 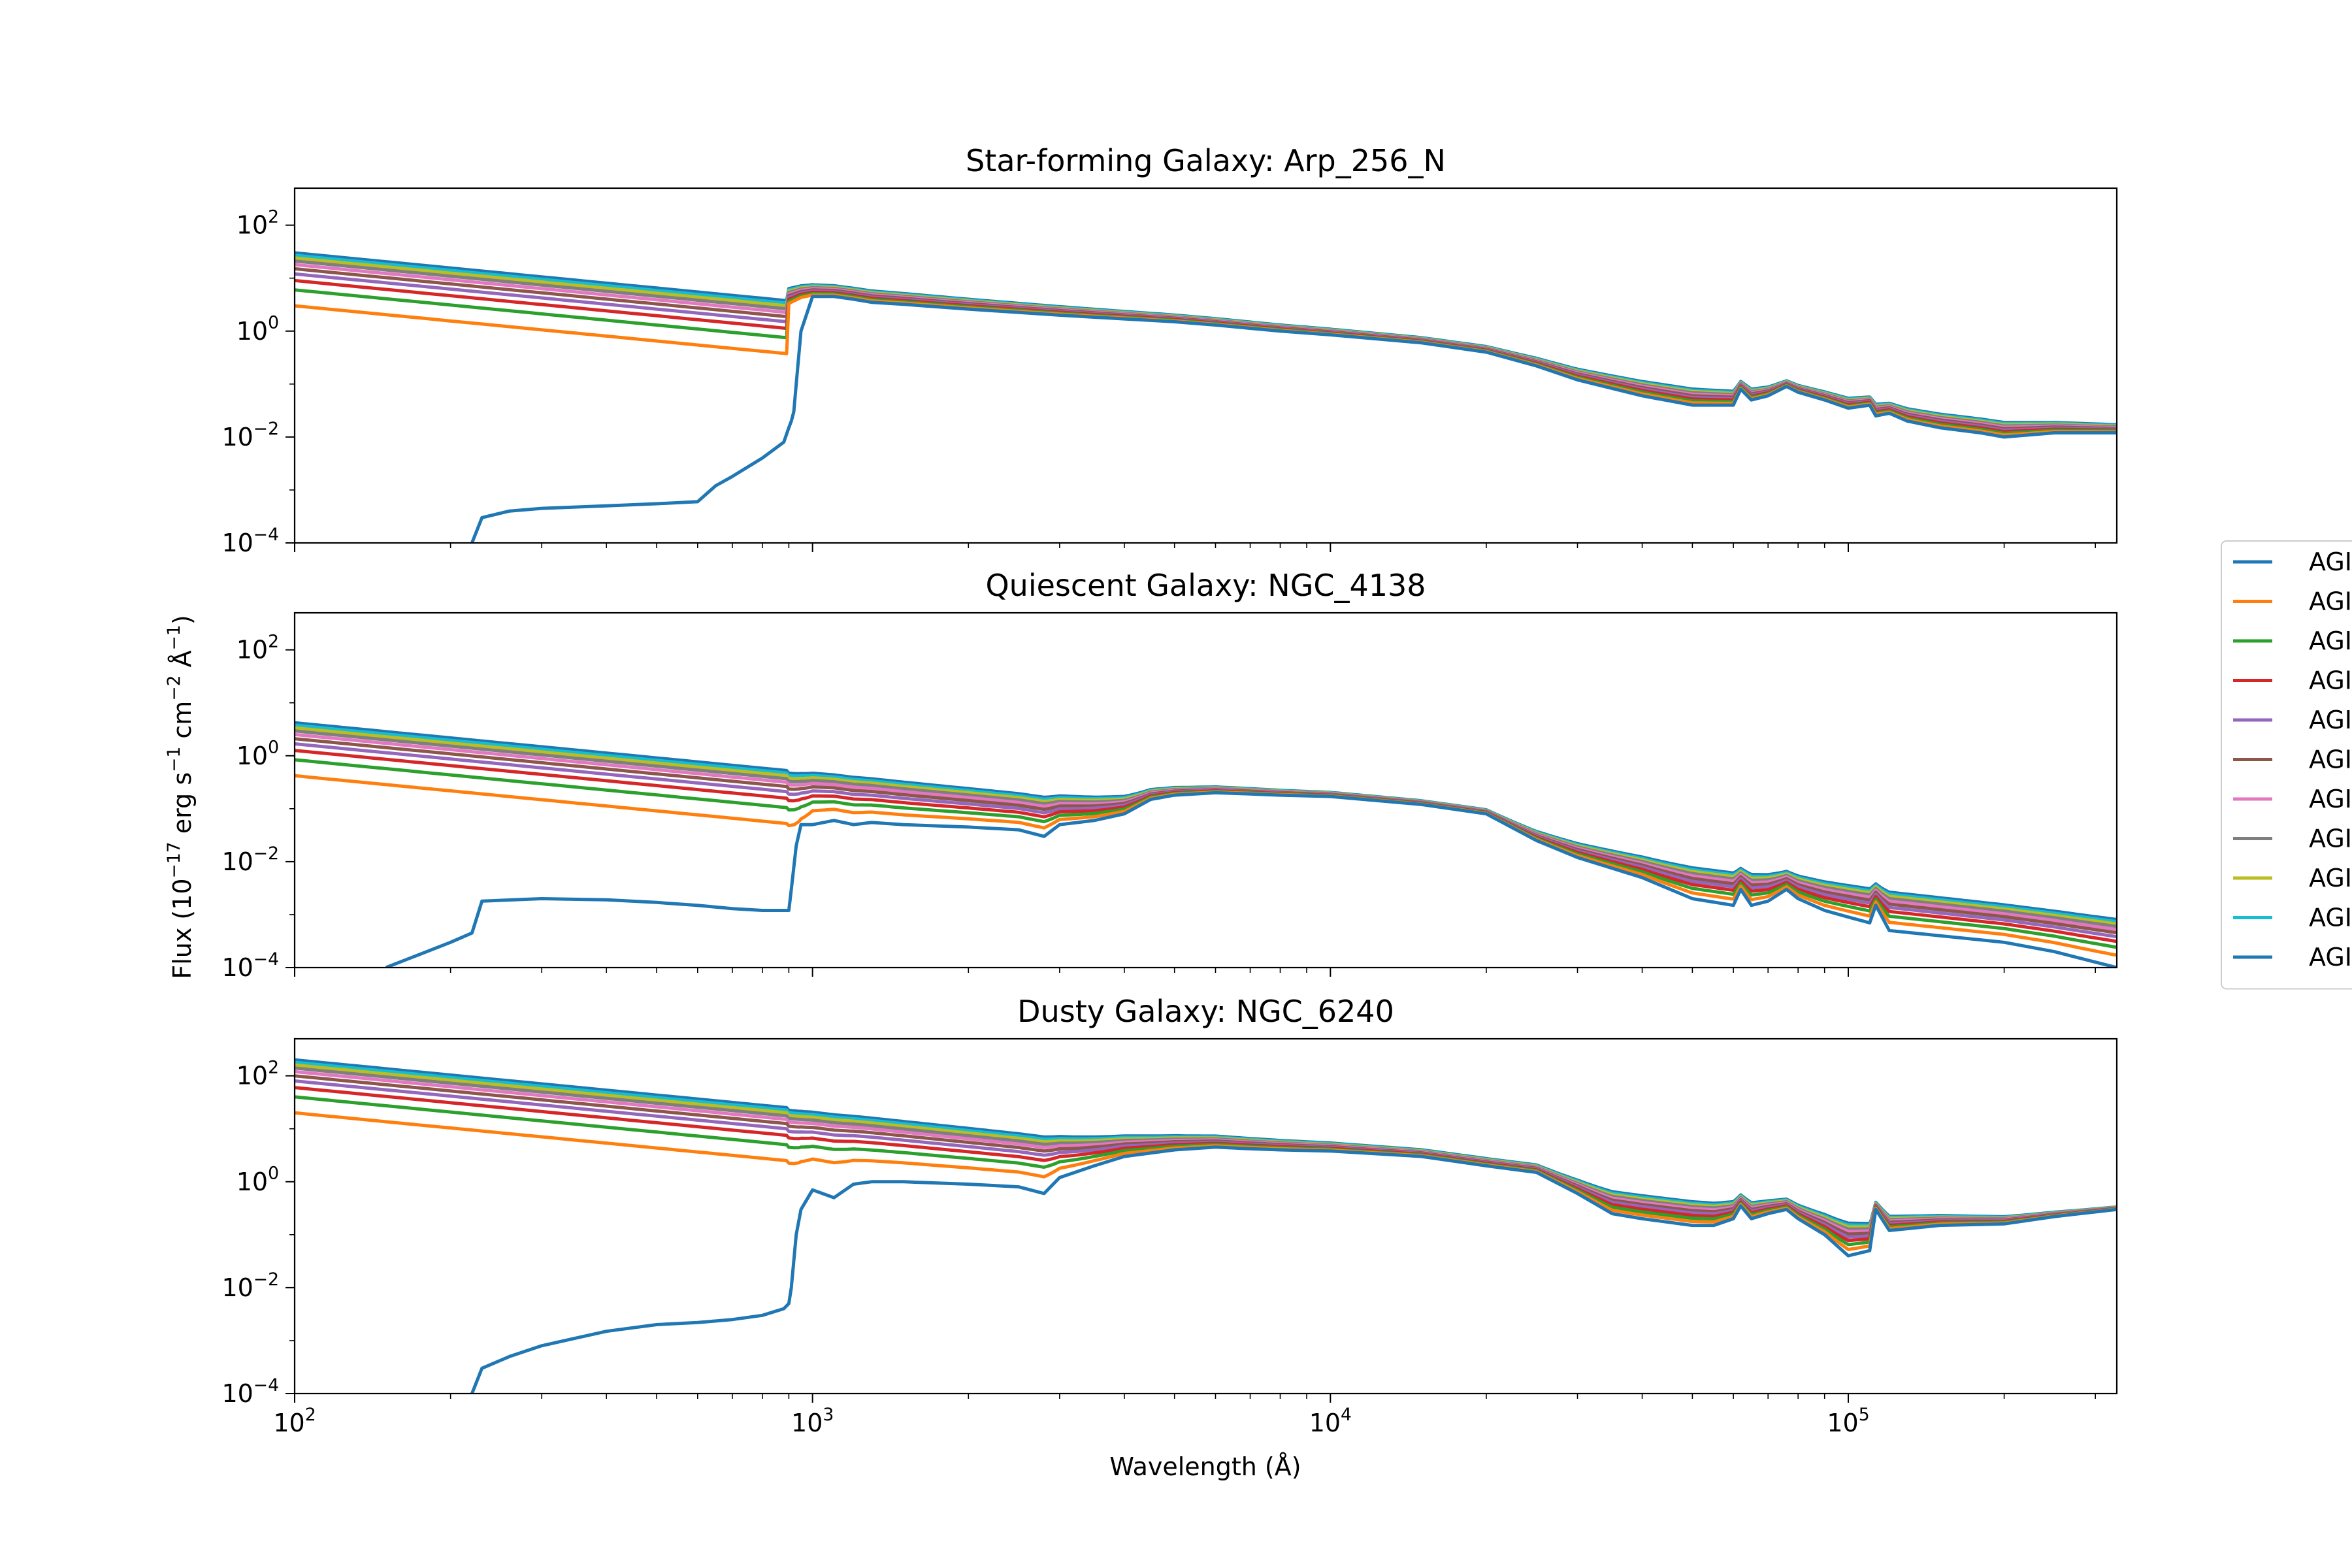 I want to click on x-axis-label: Wavelength (Å), so click(x=1205, y=1466).